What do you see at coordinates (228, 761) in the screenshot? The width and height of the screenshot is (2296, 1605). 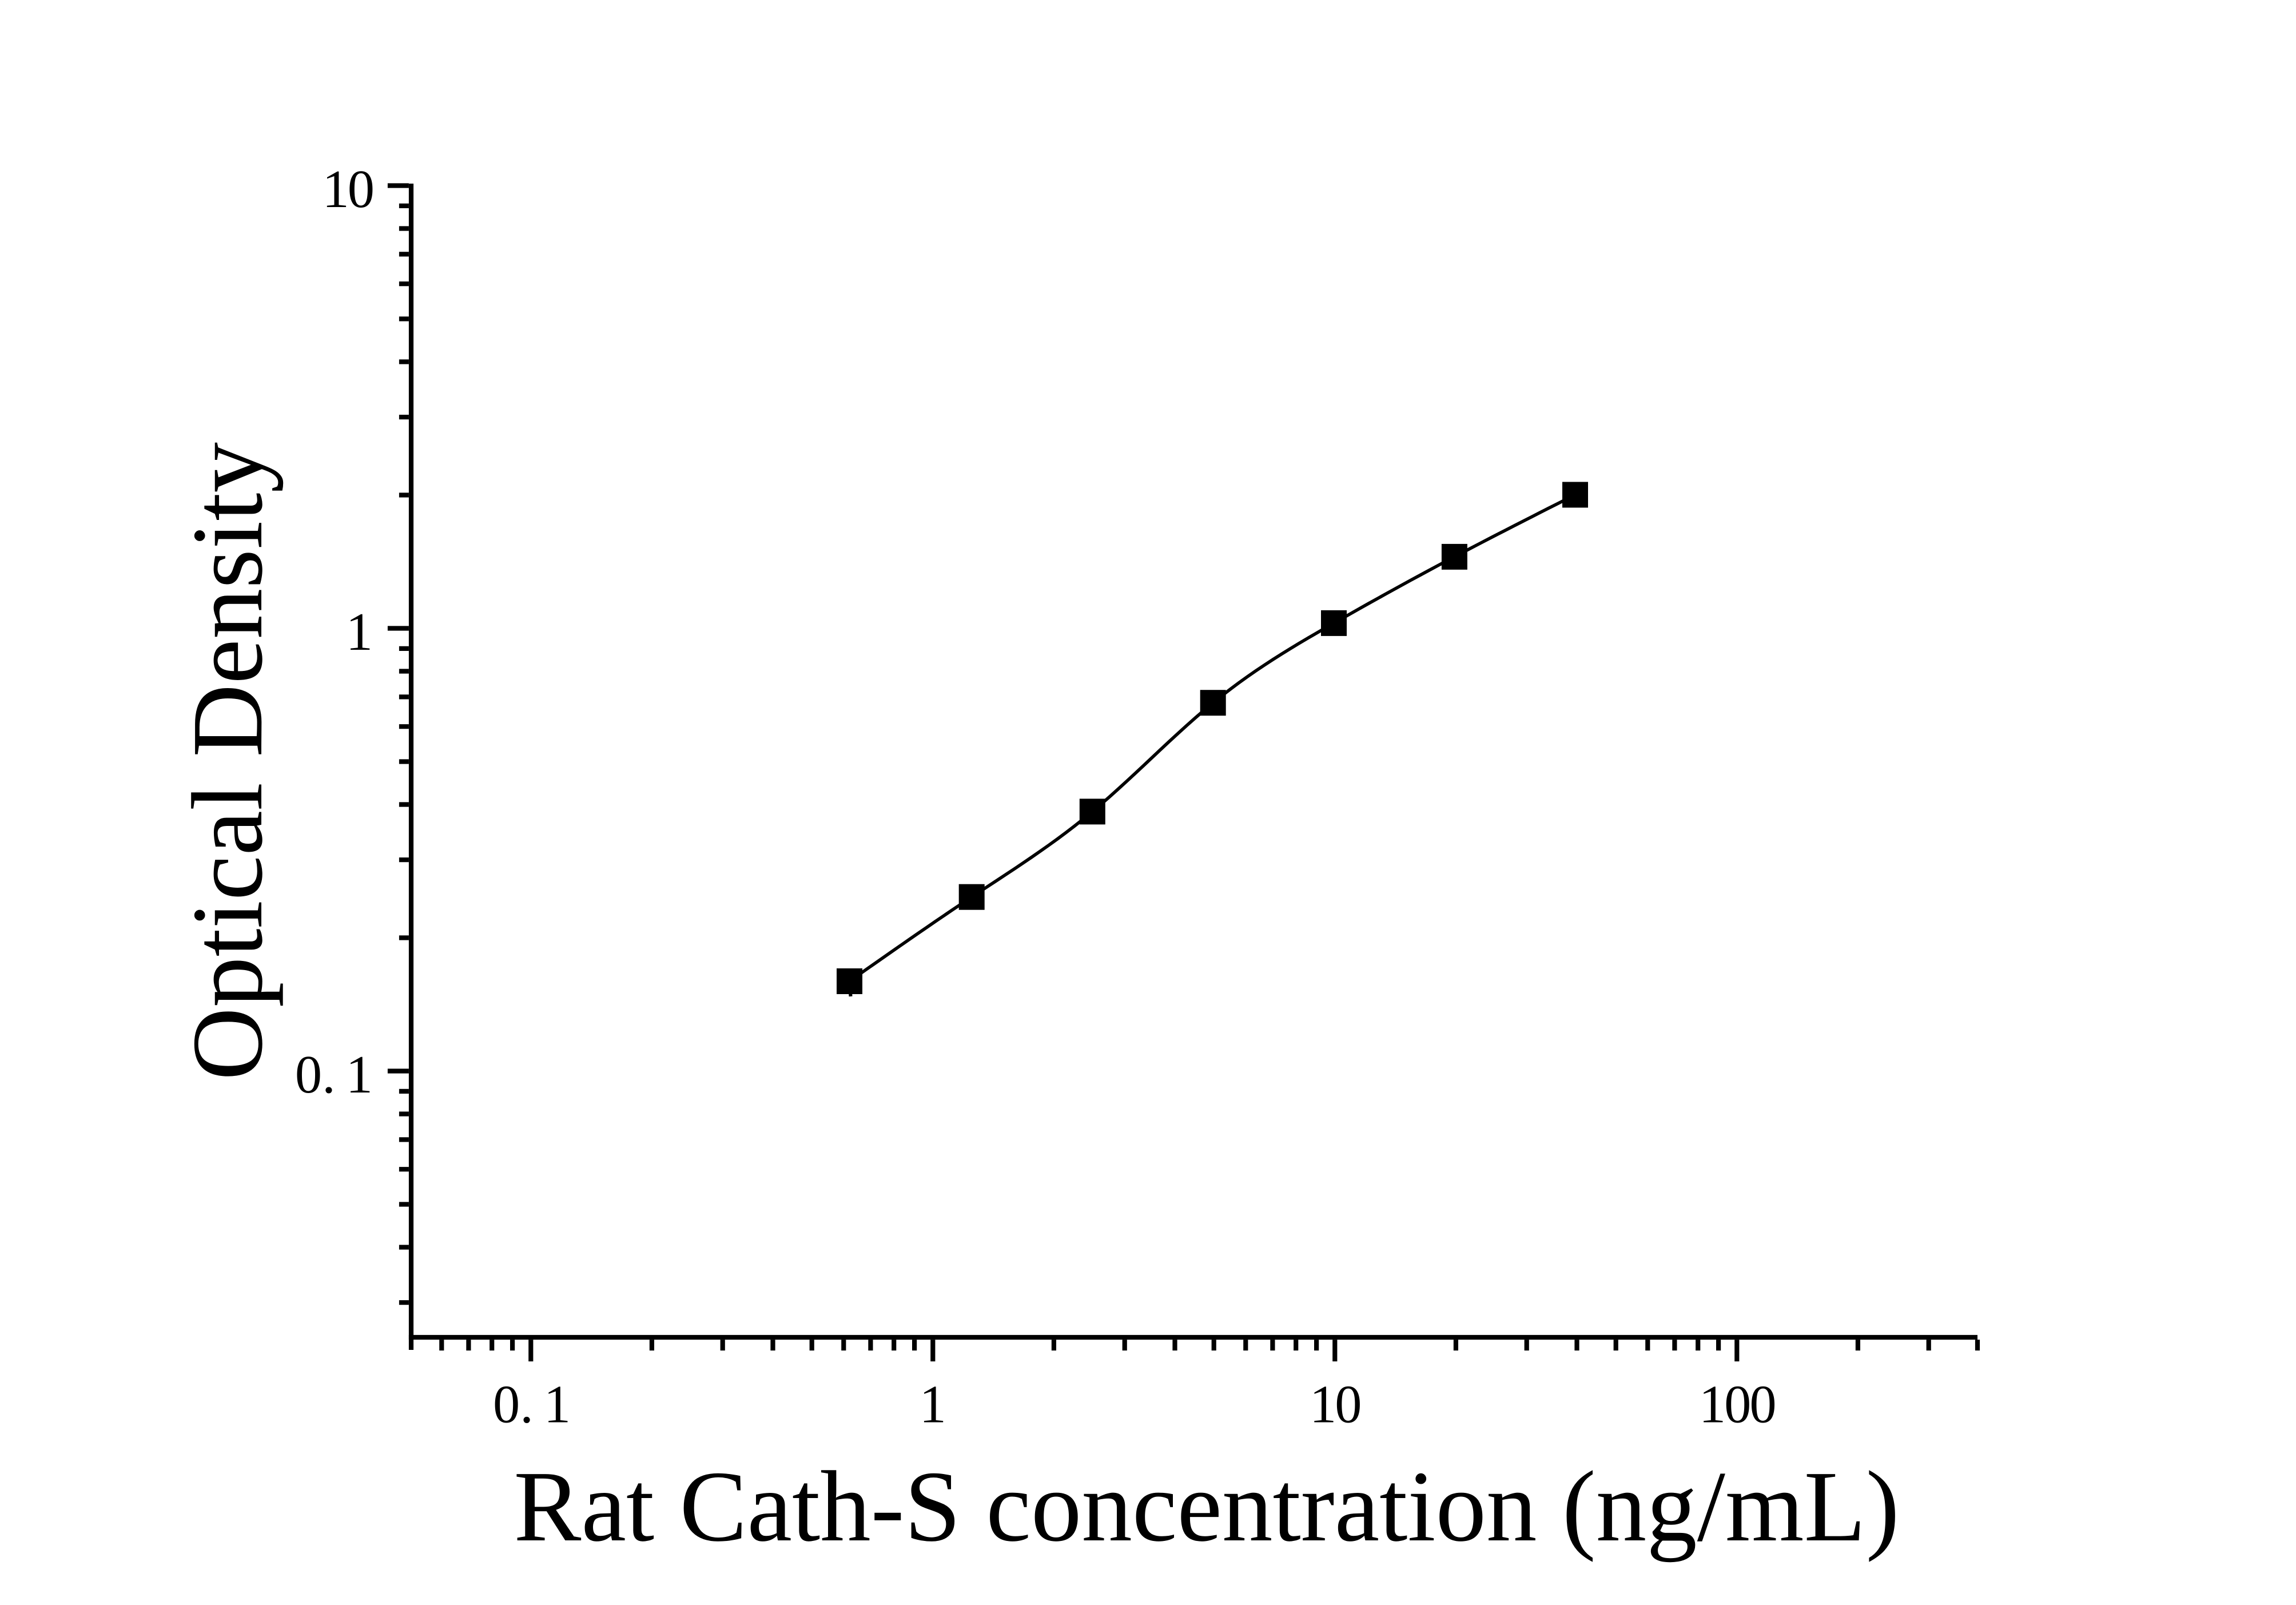 I see `svg-text: Optical Density` at bounding box center [228, 761].